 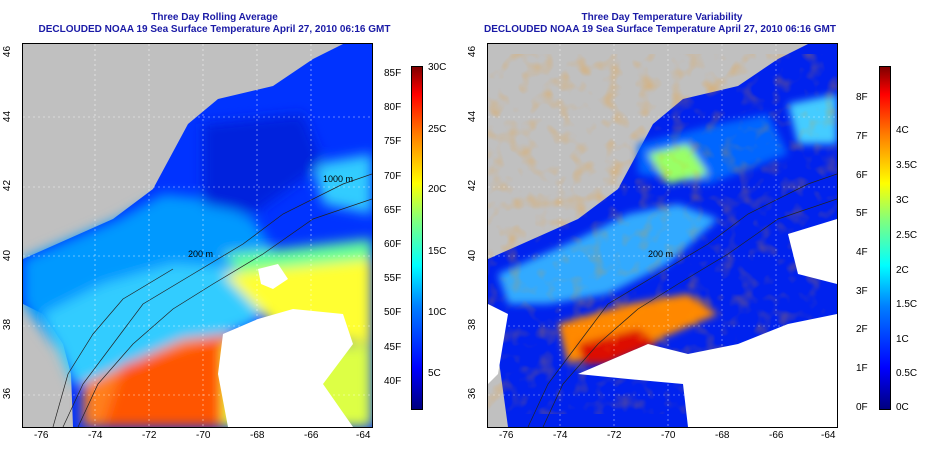 What do you see at coordinates (862, 368) in the screenshot?
I see `right-cb-f-label: 1F` at bounding box center [862, 368].